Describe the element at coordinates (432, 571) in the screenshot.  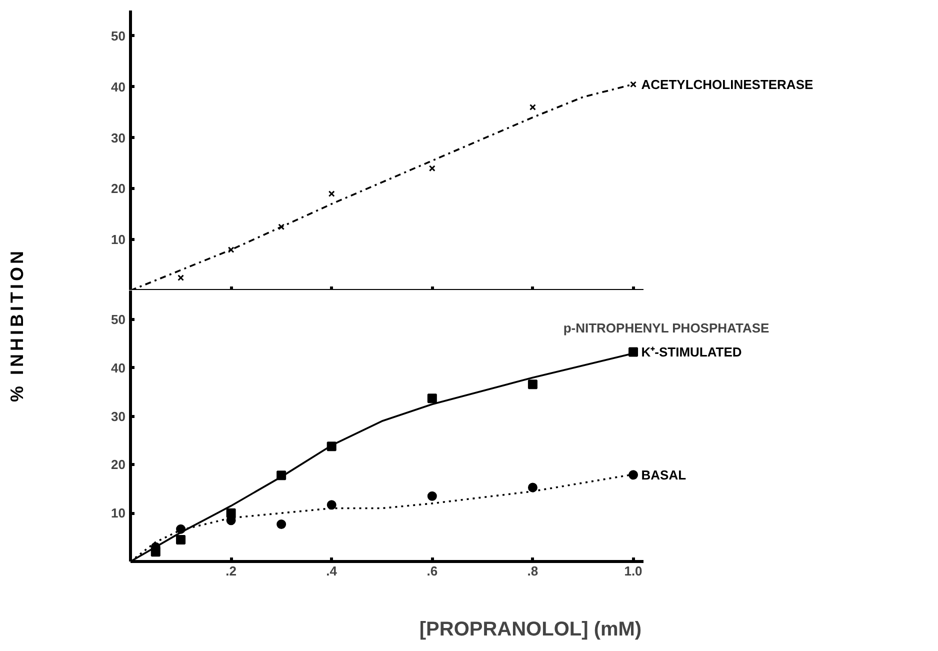
I see `x-tick-label: .6` at that location.